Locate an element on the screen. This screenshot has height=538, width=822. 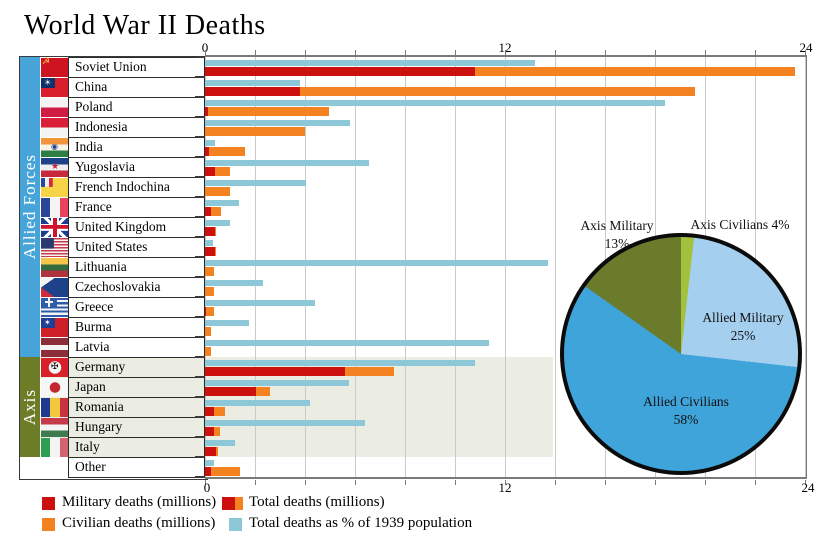
country-label-other: Other is located at coordinates (136, 467).